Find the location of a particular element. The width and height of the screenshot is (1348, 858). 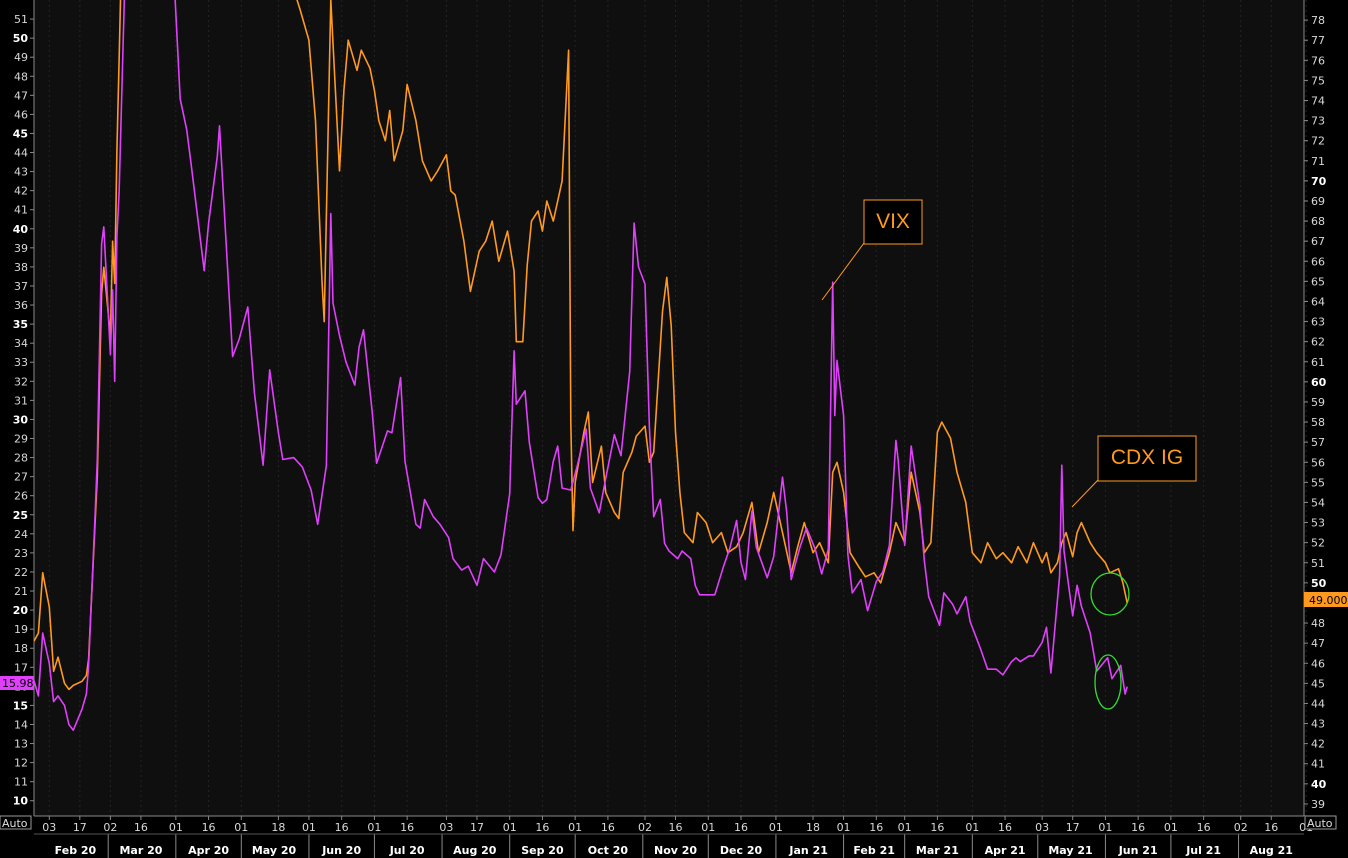

right-tick-label: 75 is located at coordinates (1318, 80).